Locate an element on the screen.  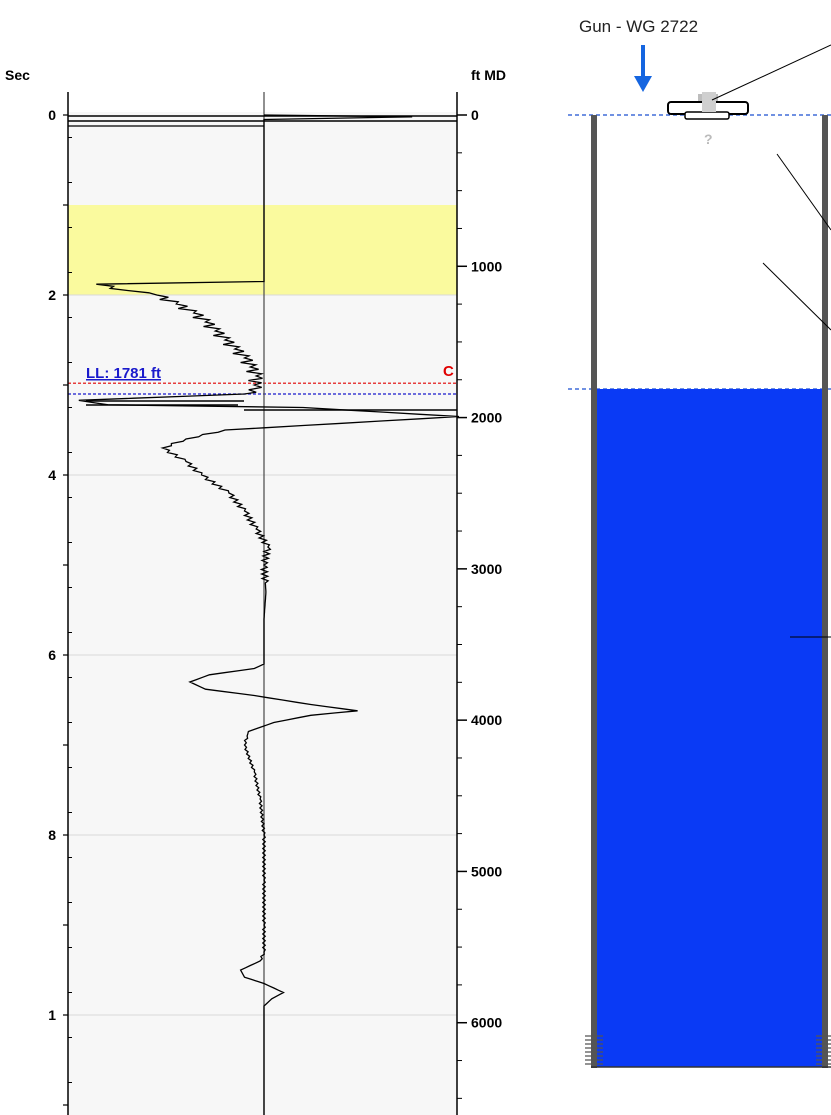
right-tick-label: 3000 is located at coordinates (486, 569).